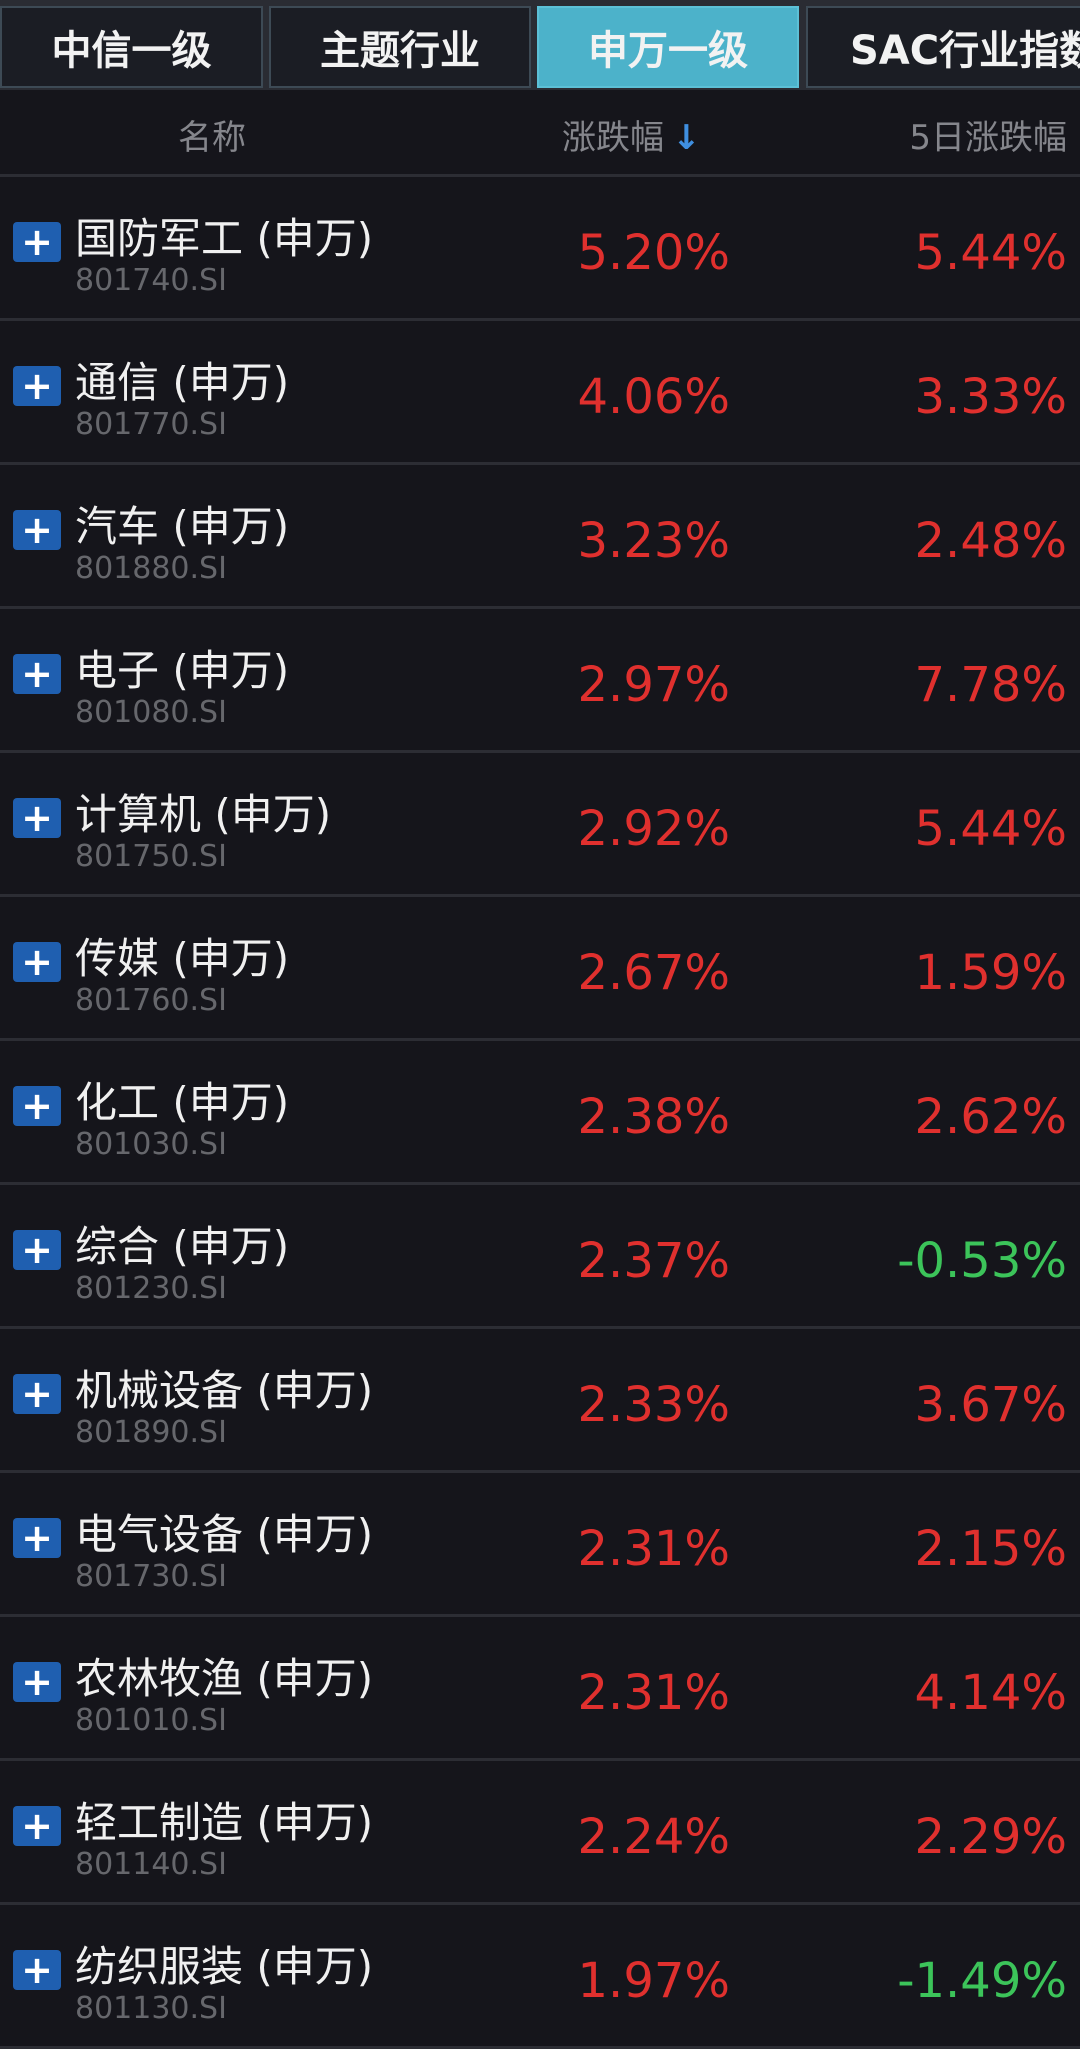  I want to click on tab-theme-industry: 主题行业, so click(400, 47).